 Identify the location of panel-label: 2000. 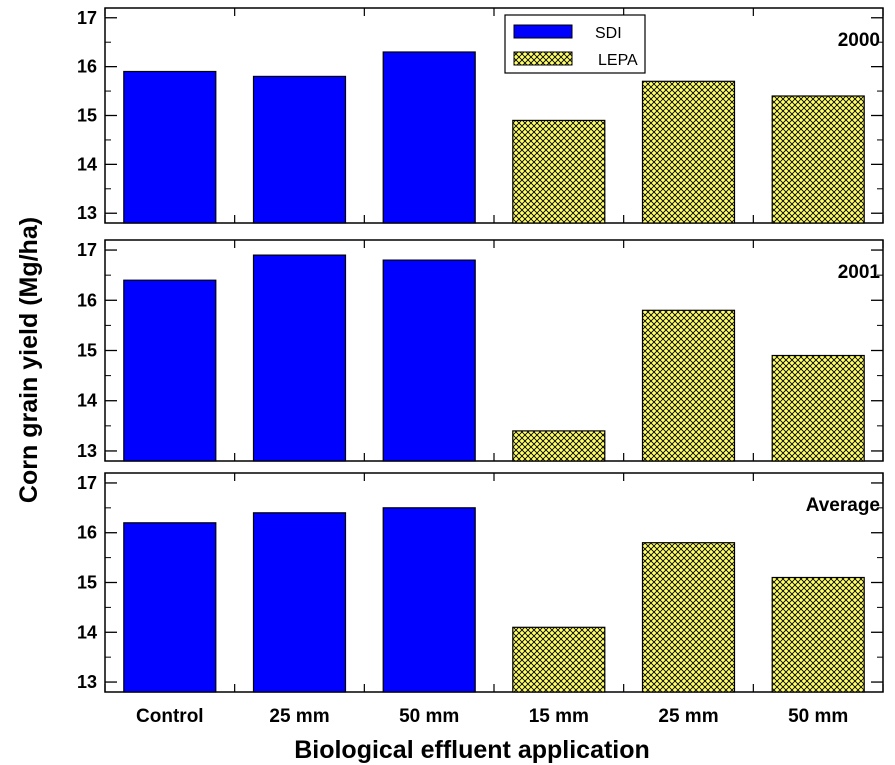
(859, 40).